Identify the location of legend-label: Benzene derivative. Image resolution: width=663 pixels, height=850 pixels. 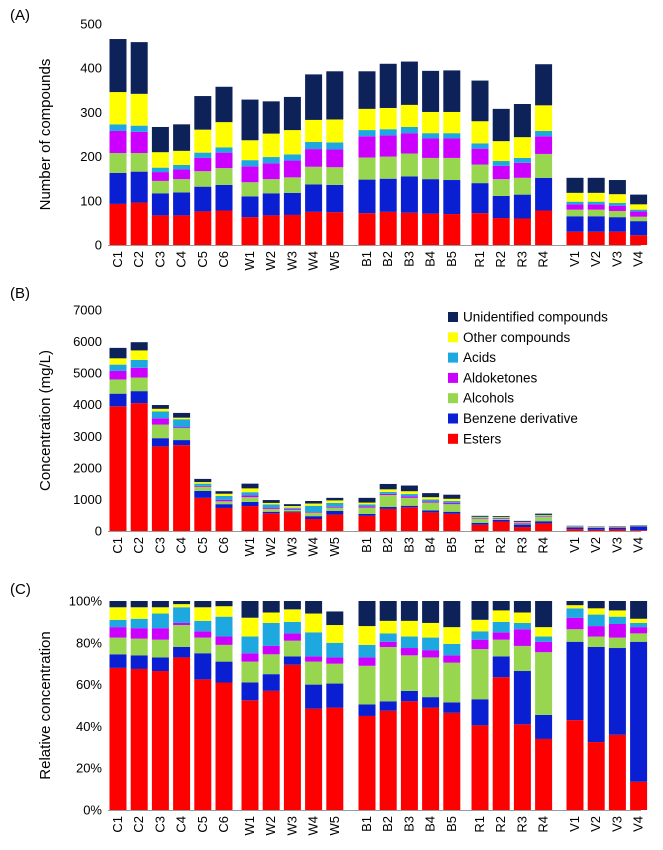
(520, 418).